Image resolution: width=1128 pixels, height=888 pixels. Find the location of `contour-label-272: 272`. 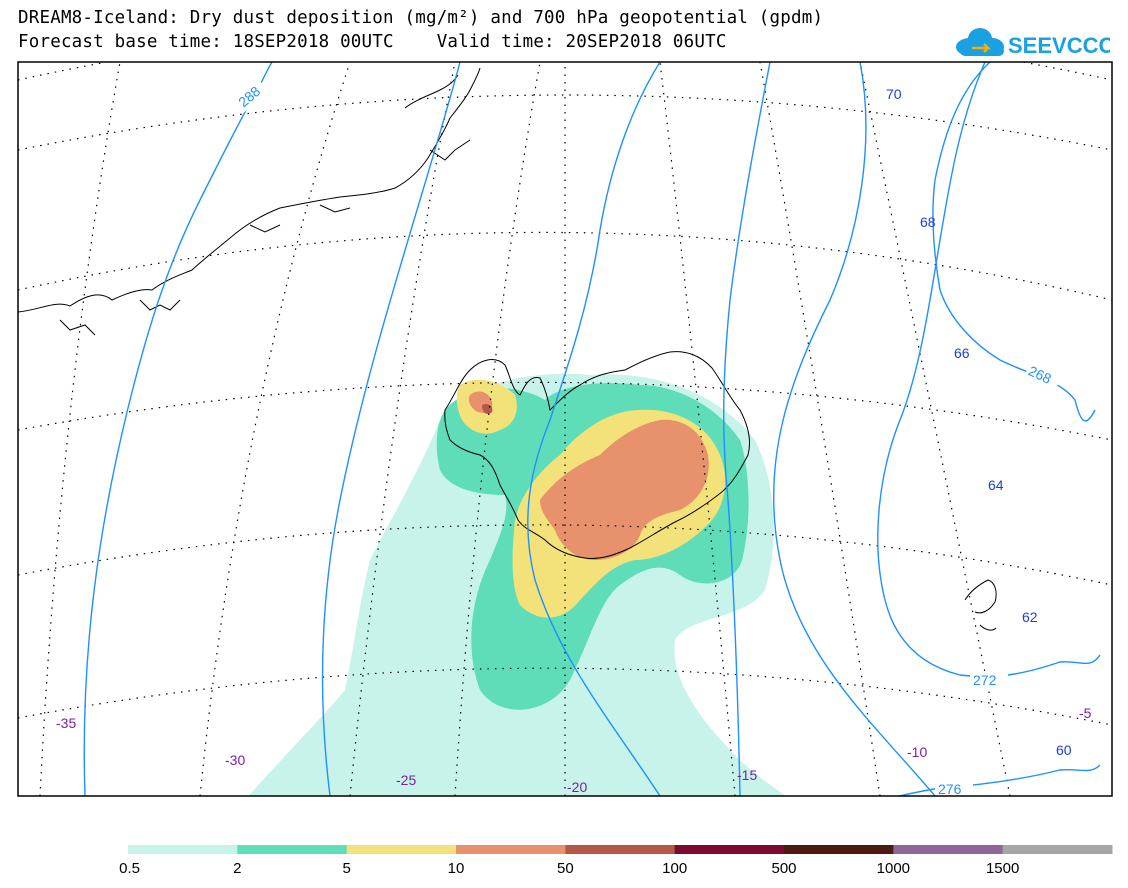

contour-label-272: 272 is located at coordinates (985, 680).